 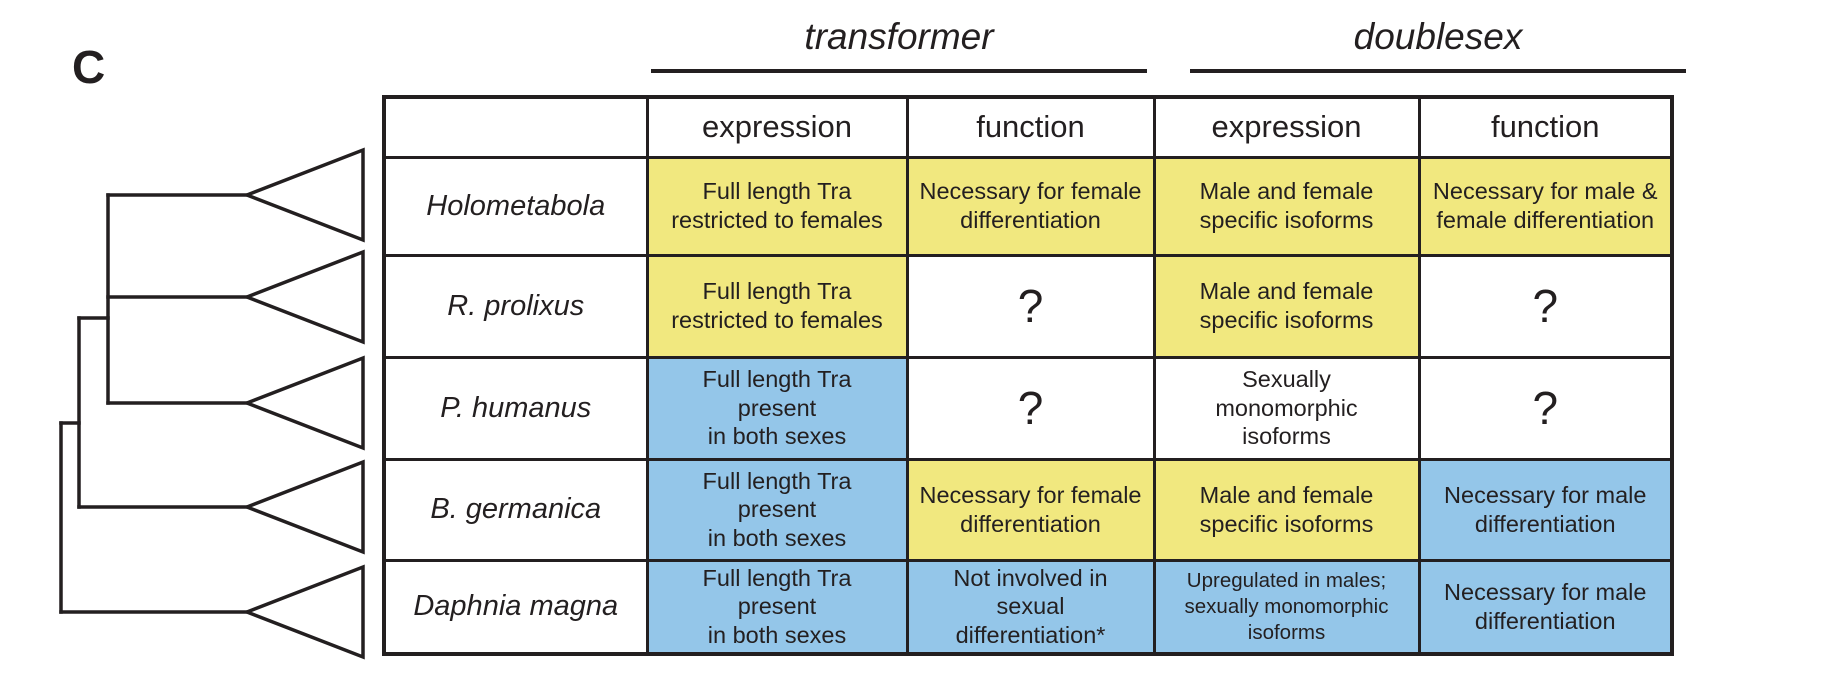 What do you see at coordinates (1286, 127) in the screenshot?
I see `col-header-dsx-expression: expression` at bounding box center [1286, 127].